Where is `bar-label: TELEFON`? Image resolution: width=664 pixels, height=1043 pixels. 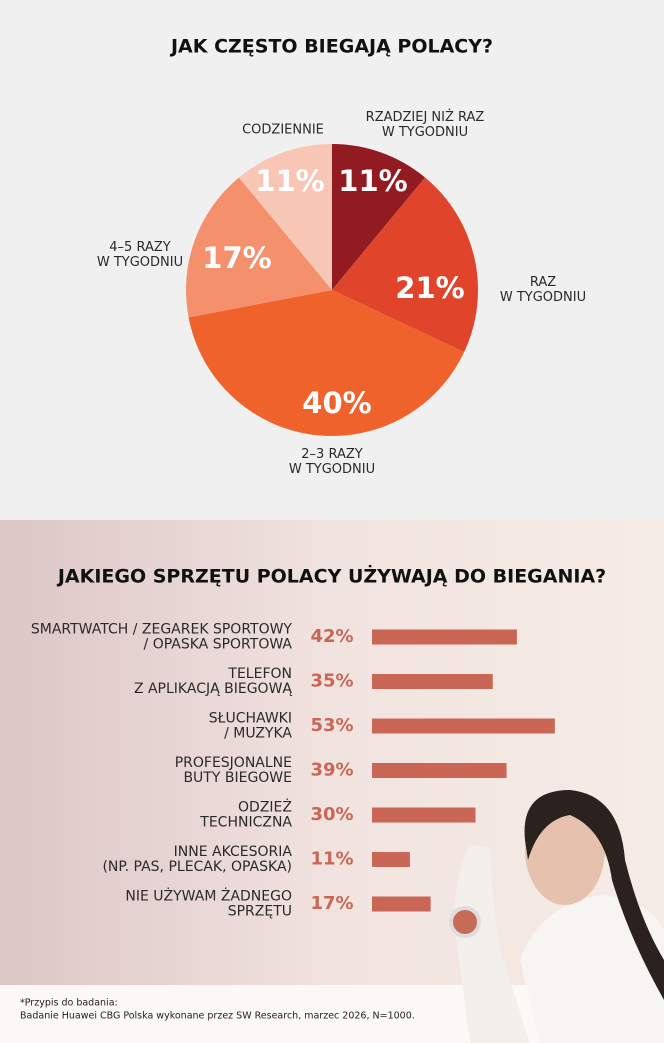
bar-label: TELEFON is located at coordinates (259, 674).